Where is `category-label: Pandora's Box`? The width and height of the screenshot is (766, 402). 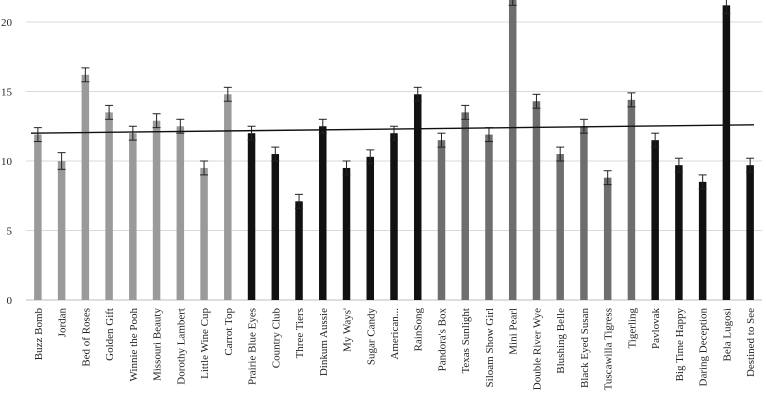
category-label: Pandora's Box is located at coordinates (442, 340).